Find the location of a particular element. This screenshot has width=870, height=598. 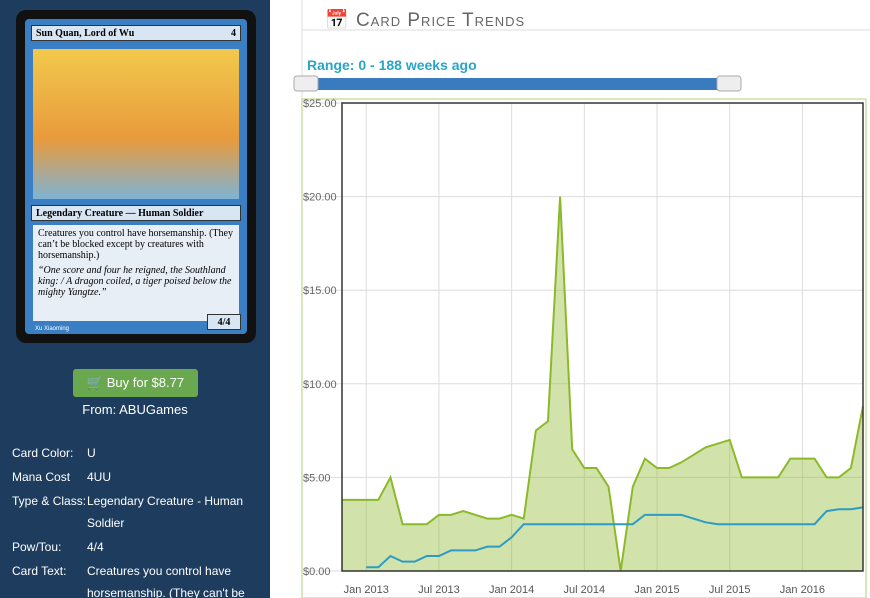

x-tick-label: Jul 2013 is located at coordinates (439, 590).